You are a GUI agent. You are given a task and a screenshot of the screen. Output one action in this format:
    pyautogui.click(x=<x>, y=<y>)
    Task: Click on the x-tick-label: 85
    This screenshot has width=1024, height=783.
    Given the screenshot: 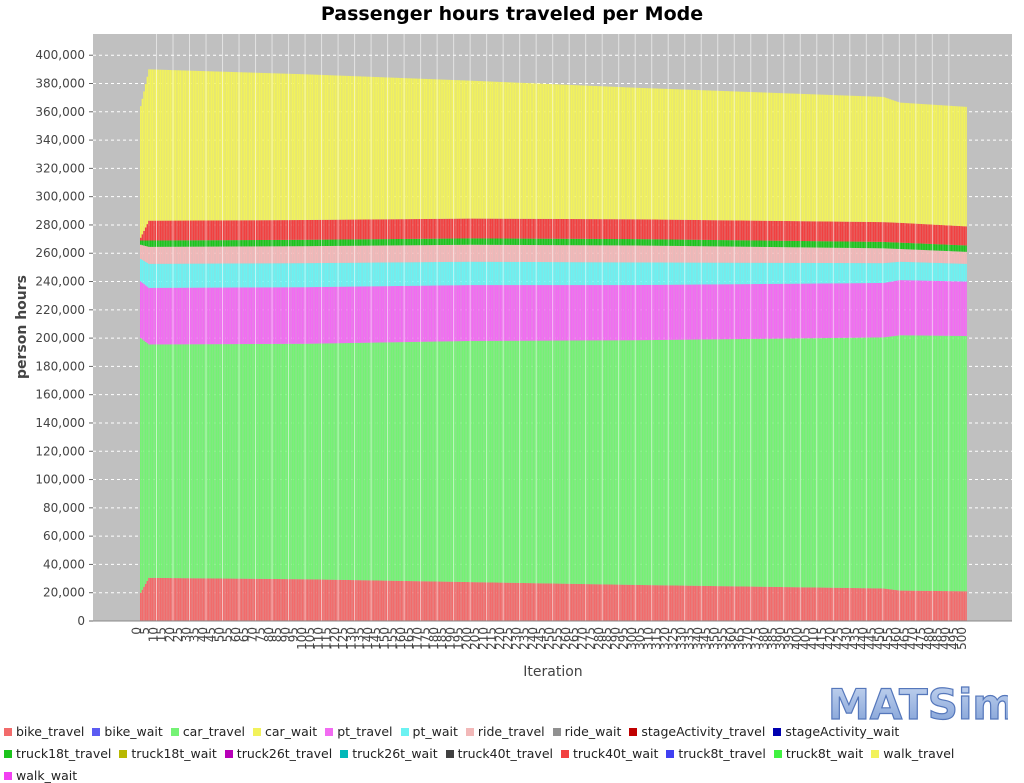 What is the action you would take?
    pyautogui.click(x=277, y=634)
    